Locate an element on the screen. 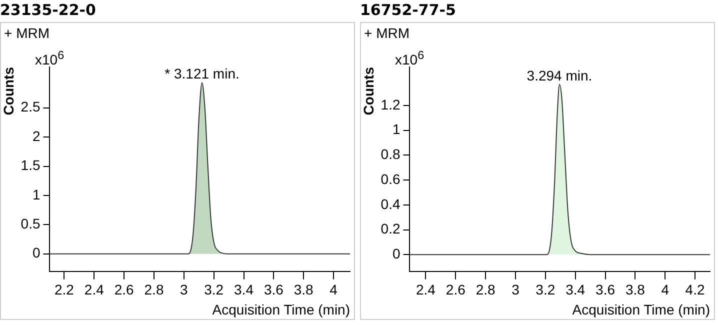  y-tick-label: 0.8 is located at coordinates (390, 154).